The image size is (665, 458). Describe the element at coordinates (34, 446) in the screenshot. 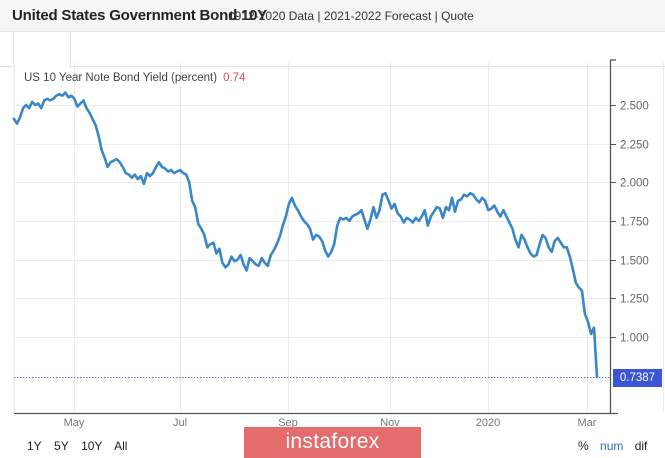

I see `range-1y-button: 1Y` at that location.